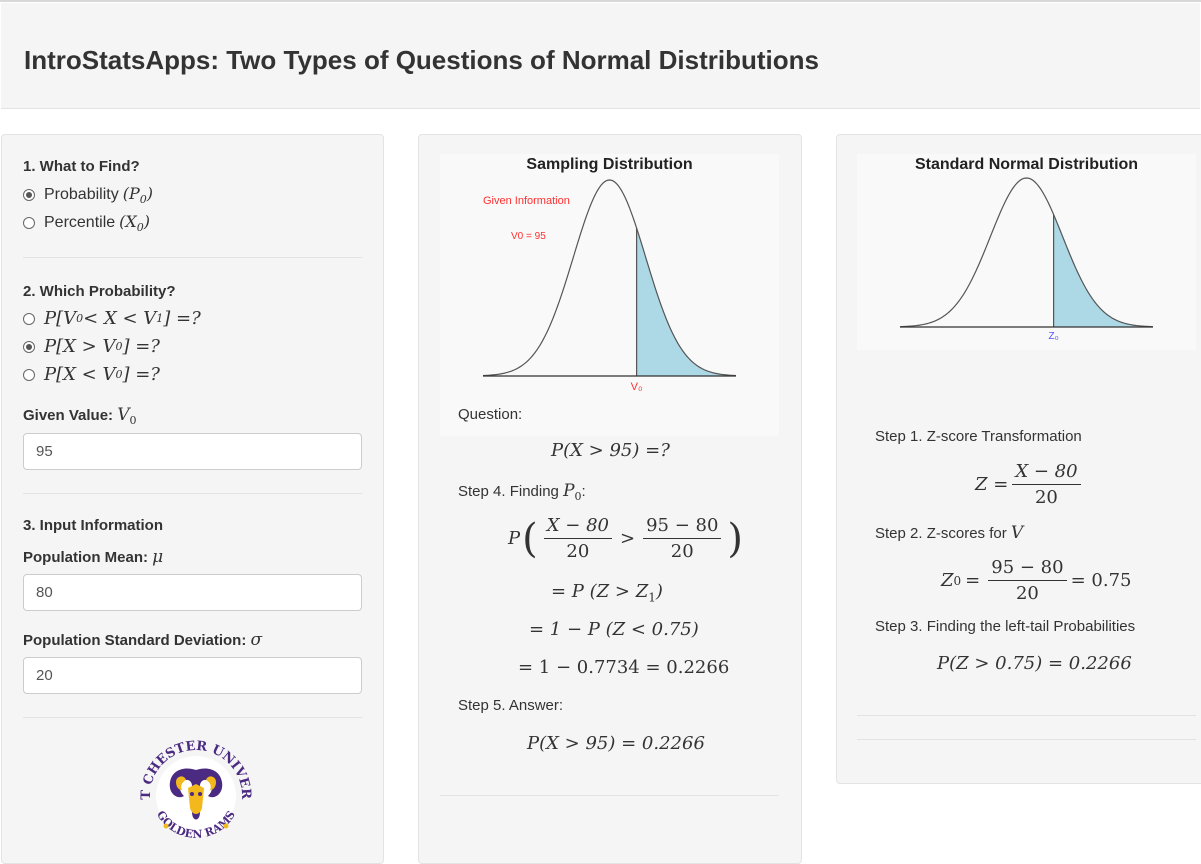  What do you see at coordinates (99, 291) in the screenshot?
I see `which-probability-label: 2. Which Probability?` at bounding box center [99, 291].